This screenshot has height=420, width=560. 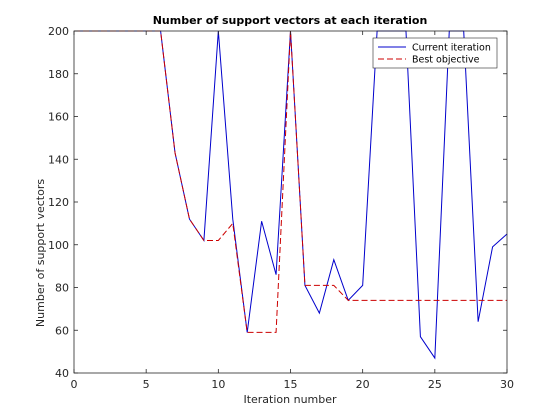 I want to click on y-tick-label: 40, so click(x=62, y=373).